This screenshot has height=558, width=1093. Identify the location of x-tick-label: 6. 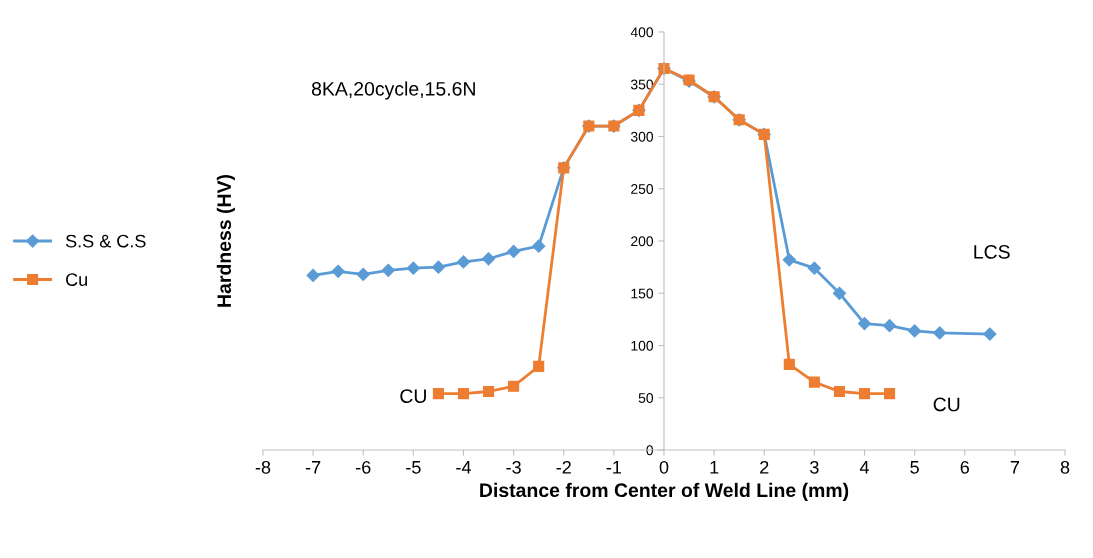
(964, 467).